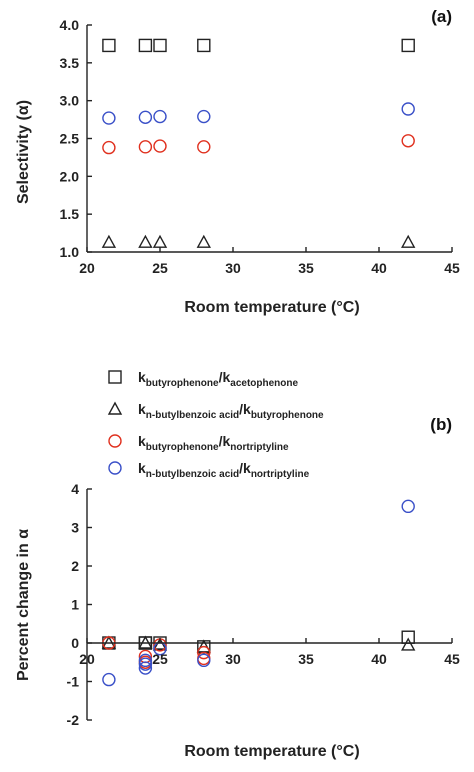 The image size is (474, 772). Describe the element at coordinates (233, 268) in the screenshot. I see `panel-a-x-tick-label: 30` at that location.